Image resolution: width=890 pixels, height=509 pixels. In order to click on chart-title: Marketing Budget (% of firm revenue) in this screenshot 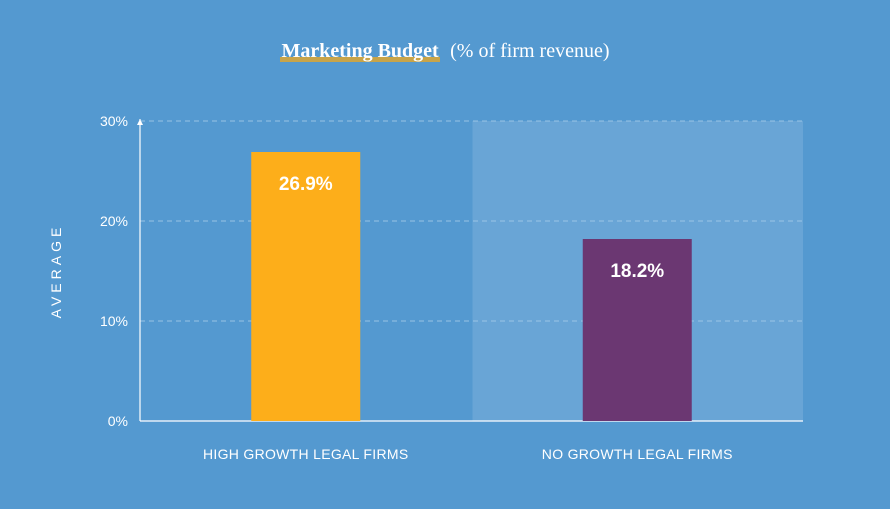, I will do `click(445, 51)`.